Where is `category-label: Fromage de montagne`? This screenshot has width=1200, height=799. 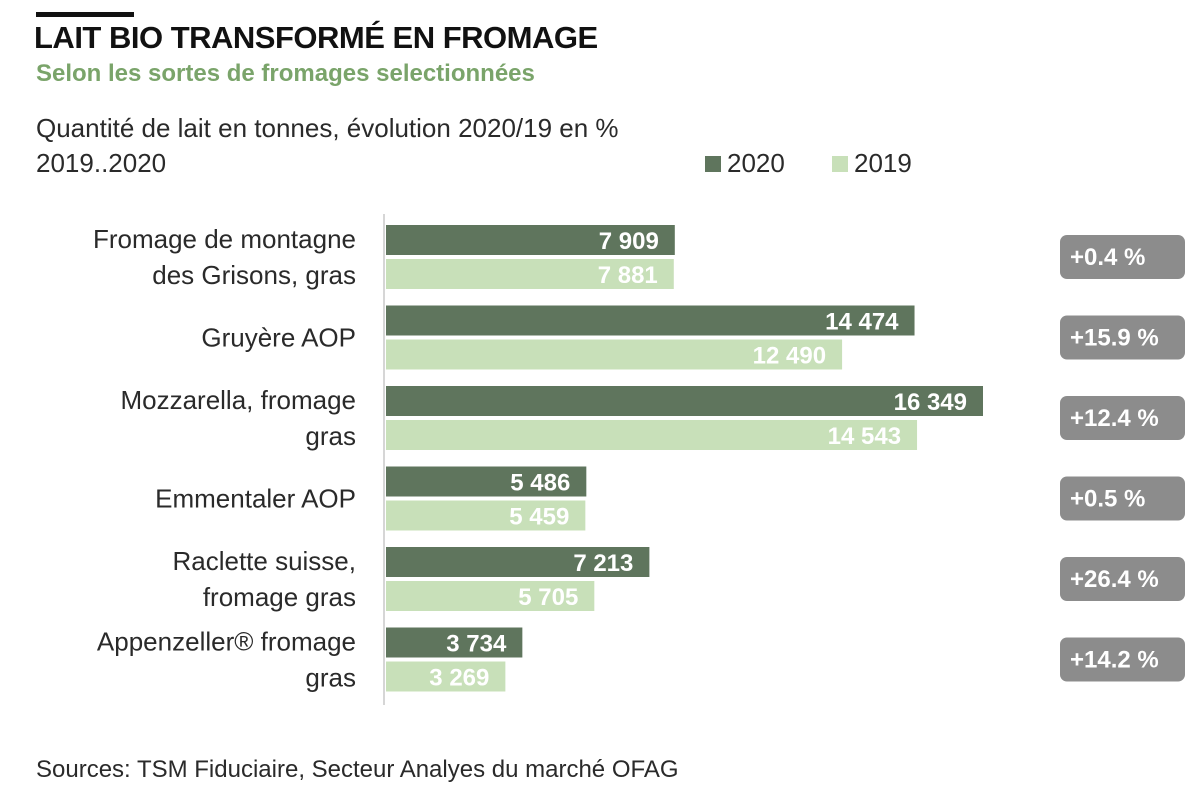 category-label: Fromage de montagne is located at coordinates (224, 239).